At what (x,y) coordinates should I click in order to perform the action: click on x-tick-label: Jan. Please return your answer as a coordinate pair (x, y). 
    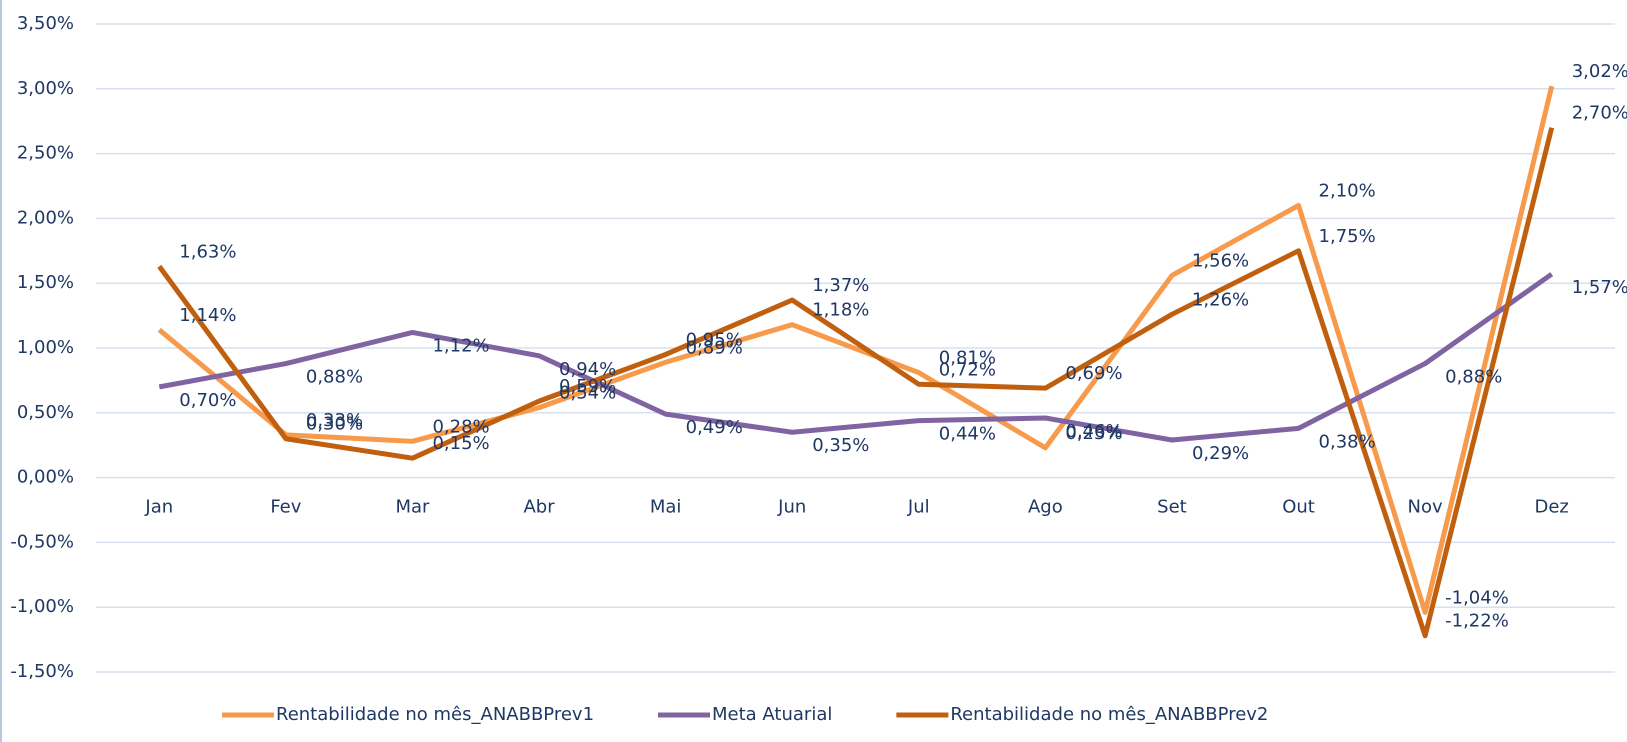
    Looking at the image, I should click on (158, 507).